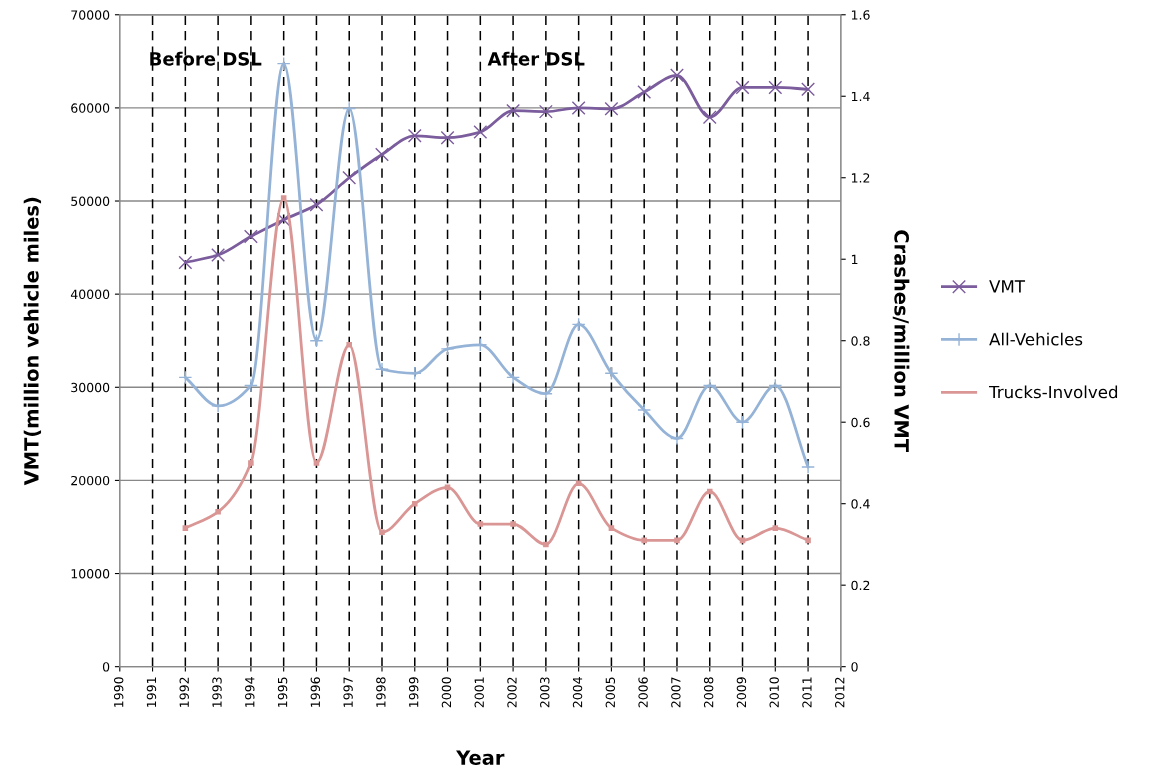 Image resolution: width=1163 pixels, height=777 pixels. Describe the element at coordinates (90, 294) in the screenshot. I see `y-tick-label: 40000` at that location.